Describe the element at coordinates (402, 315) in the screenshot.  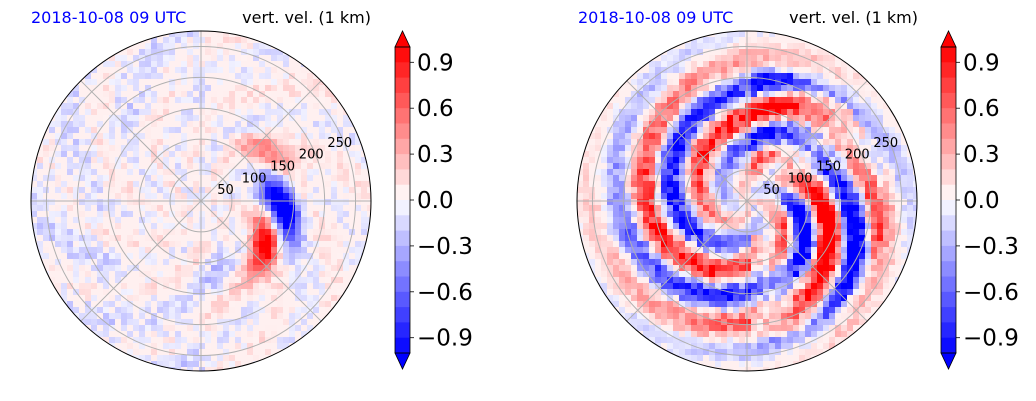
I see `colorbar-level` at that location.